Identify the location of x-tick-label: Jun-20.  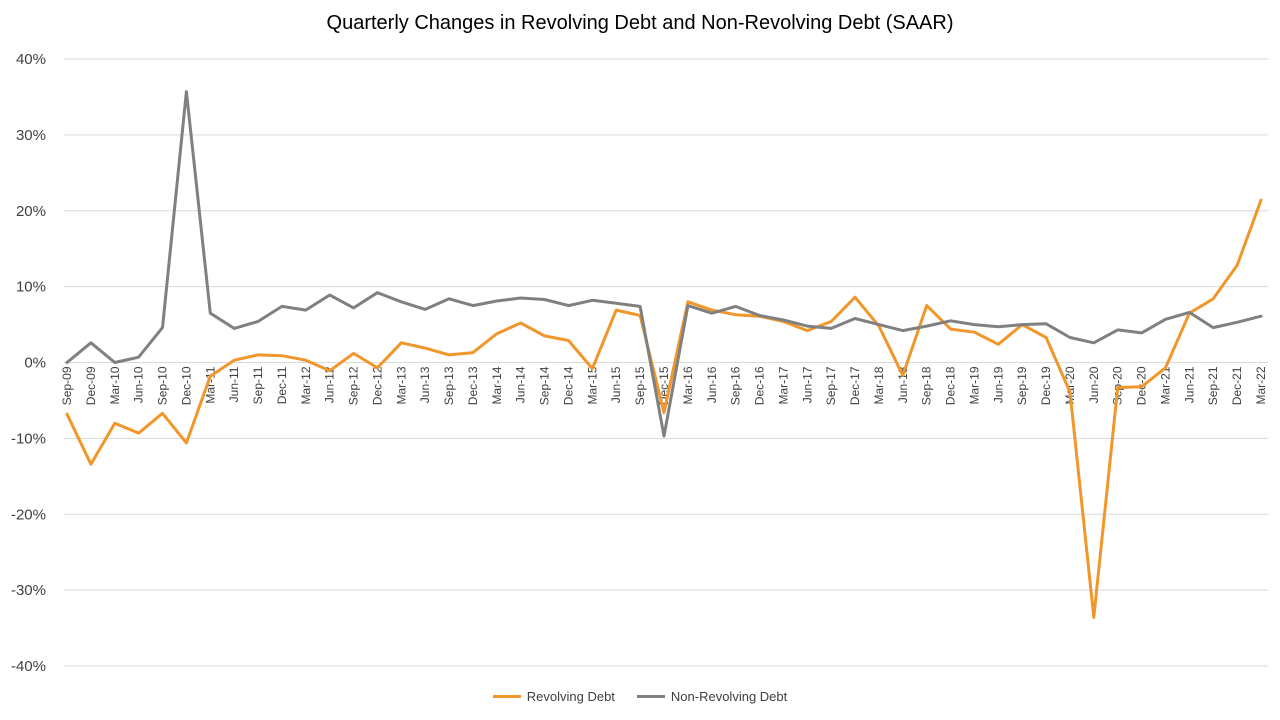
(1094, 384).